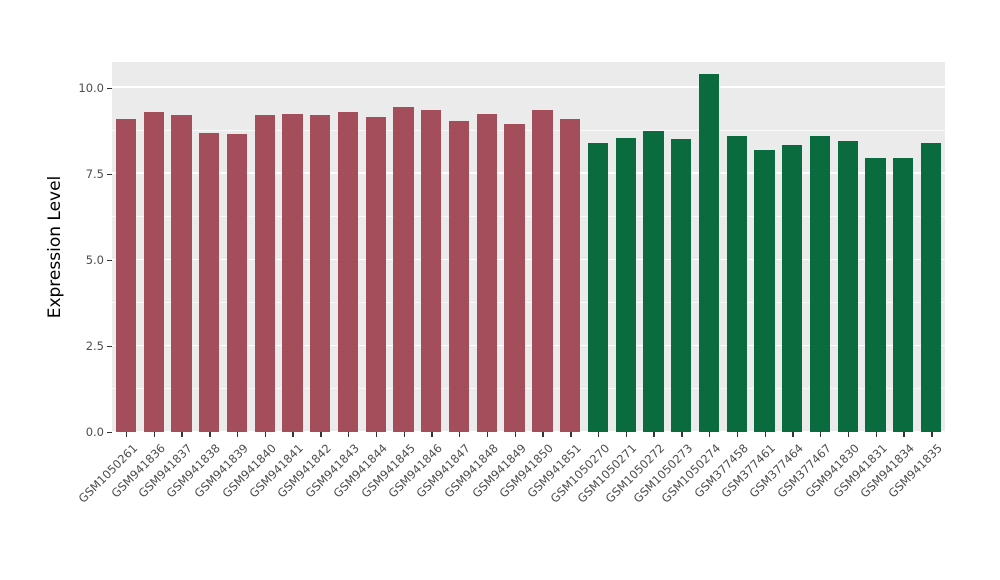 The image size is (1000, 580). I want to click on bar-GSM941840, so click(264, 273).